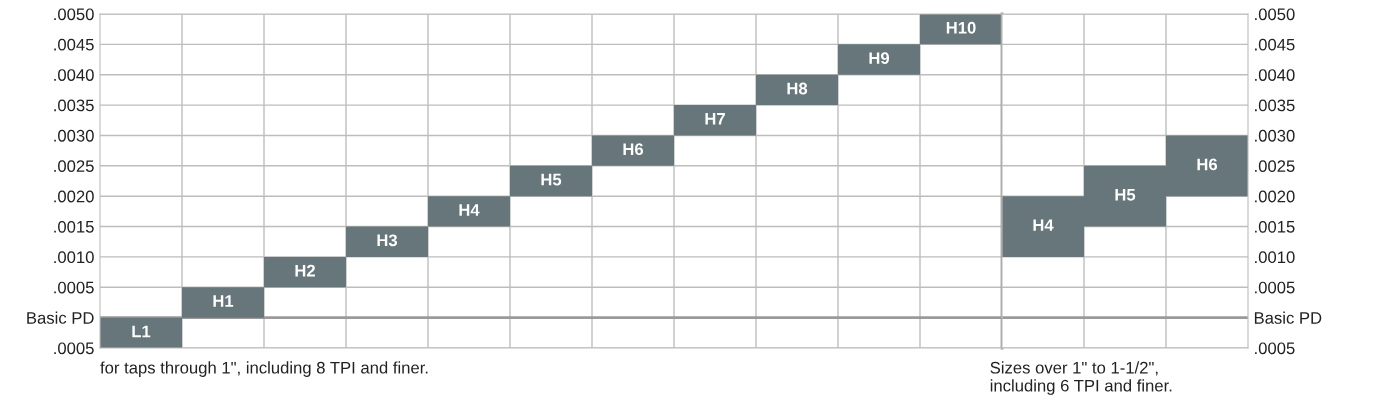 The height and width of the screenshot is (402, 1383). I want to click on x-tick-label: H2, so click(305, 270).